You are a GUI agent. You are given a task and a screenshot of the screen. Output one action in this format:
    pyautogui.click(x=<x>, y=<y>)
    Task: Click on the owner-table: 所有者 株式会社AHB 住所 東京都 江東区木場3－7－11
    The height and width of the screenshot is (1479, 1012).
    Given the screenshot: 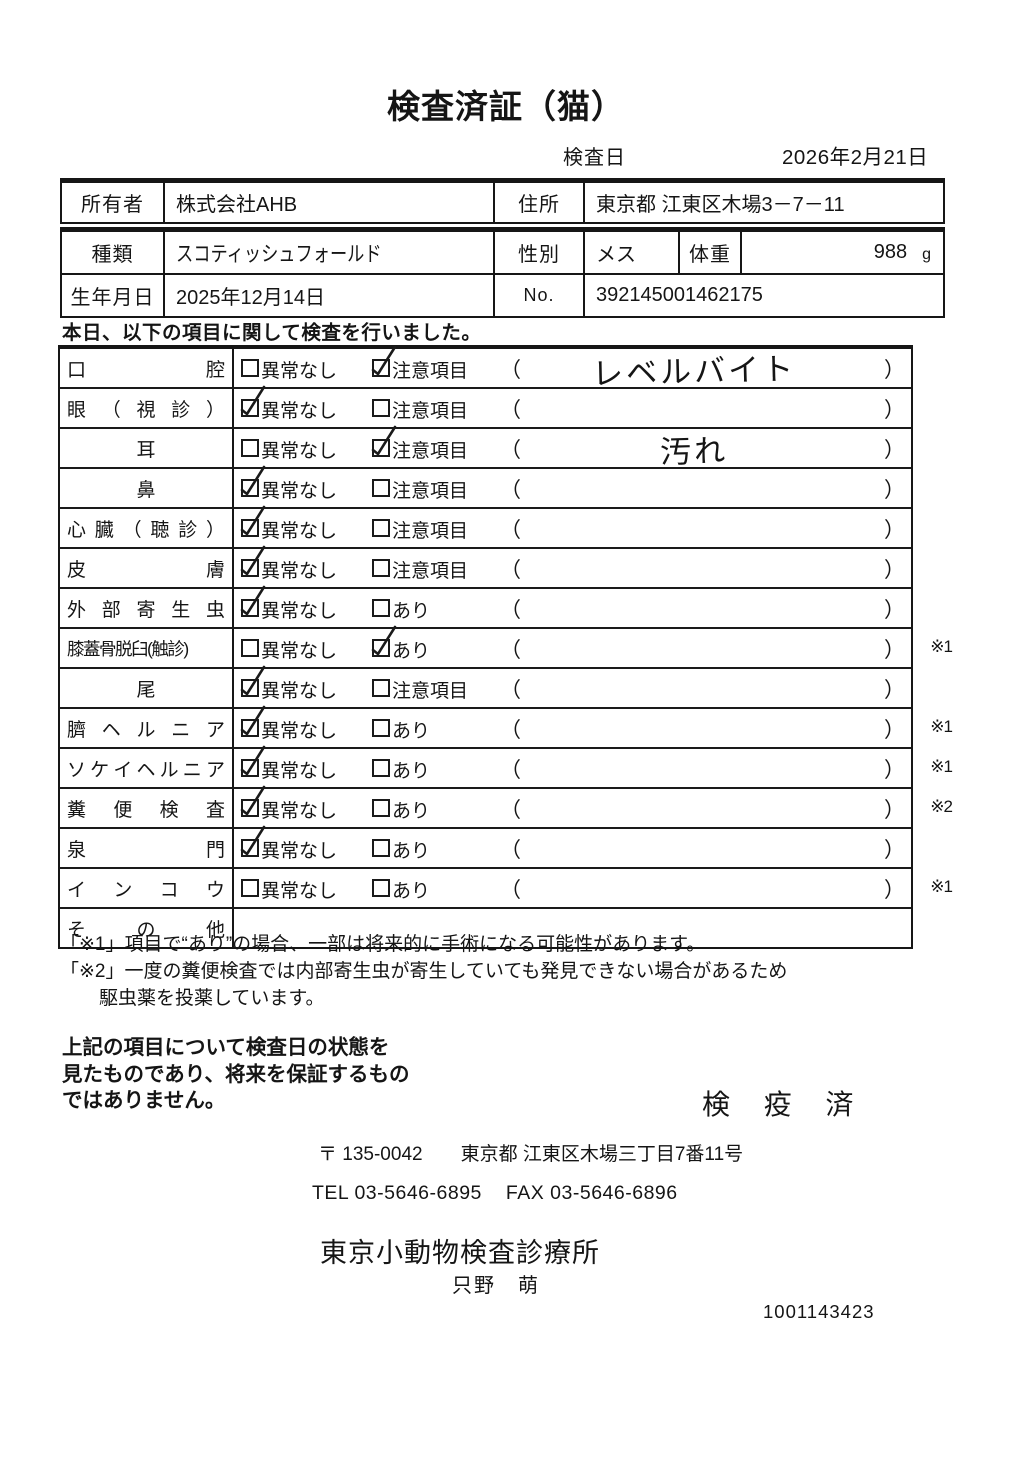 What is the action you would take?
    pyautogui.click(x=502, y=201)
    